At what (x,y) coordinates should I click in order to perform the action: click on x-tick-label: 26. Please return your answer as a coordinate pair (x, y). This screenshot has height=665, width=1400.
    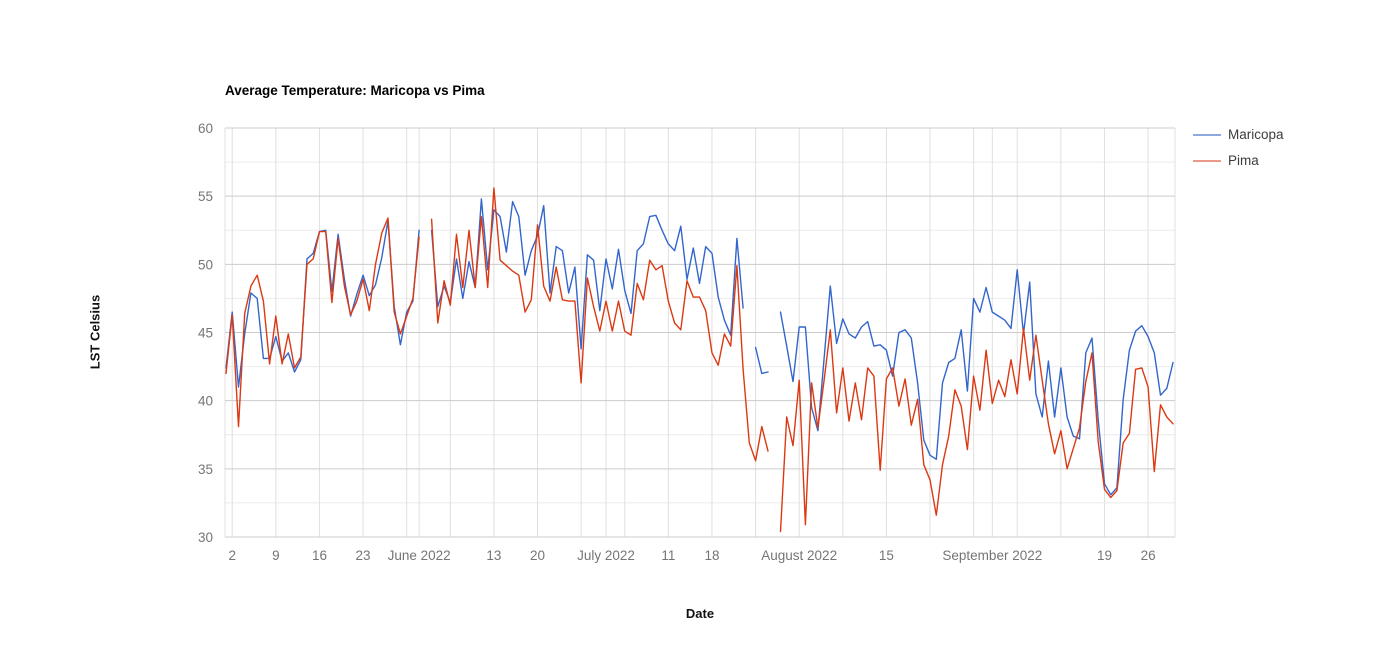
    Looking at the image, I should click on (1148, 555).